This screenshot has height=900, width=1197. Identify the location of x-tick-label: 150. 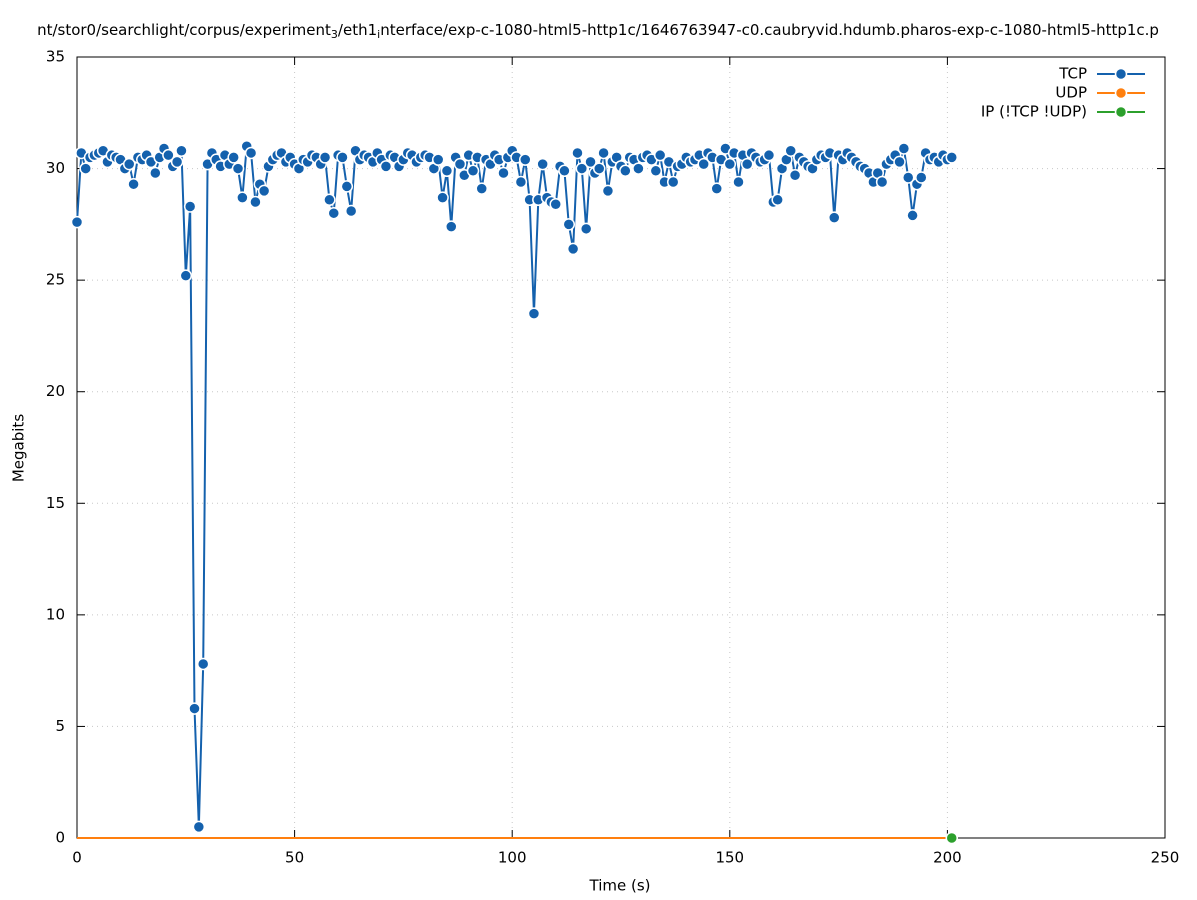
(729, 858).